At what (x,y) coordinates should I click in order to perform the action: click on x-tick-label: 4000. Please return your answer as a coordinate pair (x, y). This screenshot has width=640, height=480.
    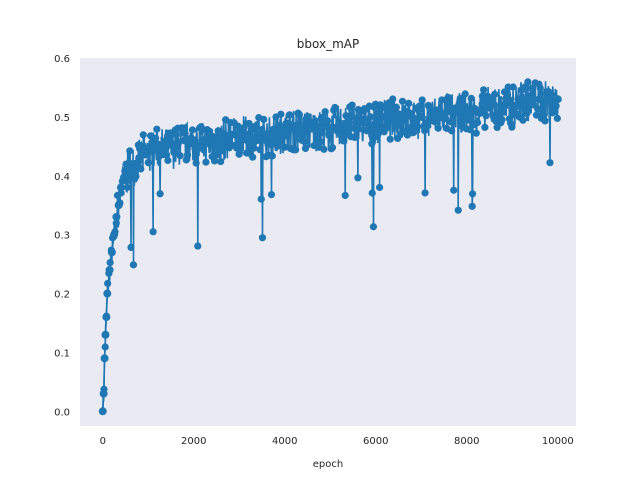
    Looking at the image, I should click on (284, 441).